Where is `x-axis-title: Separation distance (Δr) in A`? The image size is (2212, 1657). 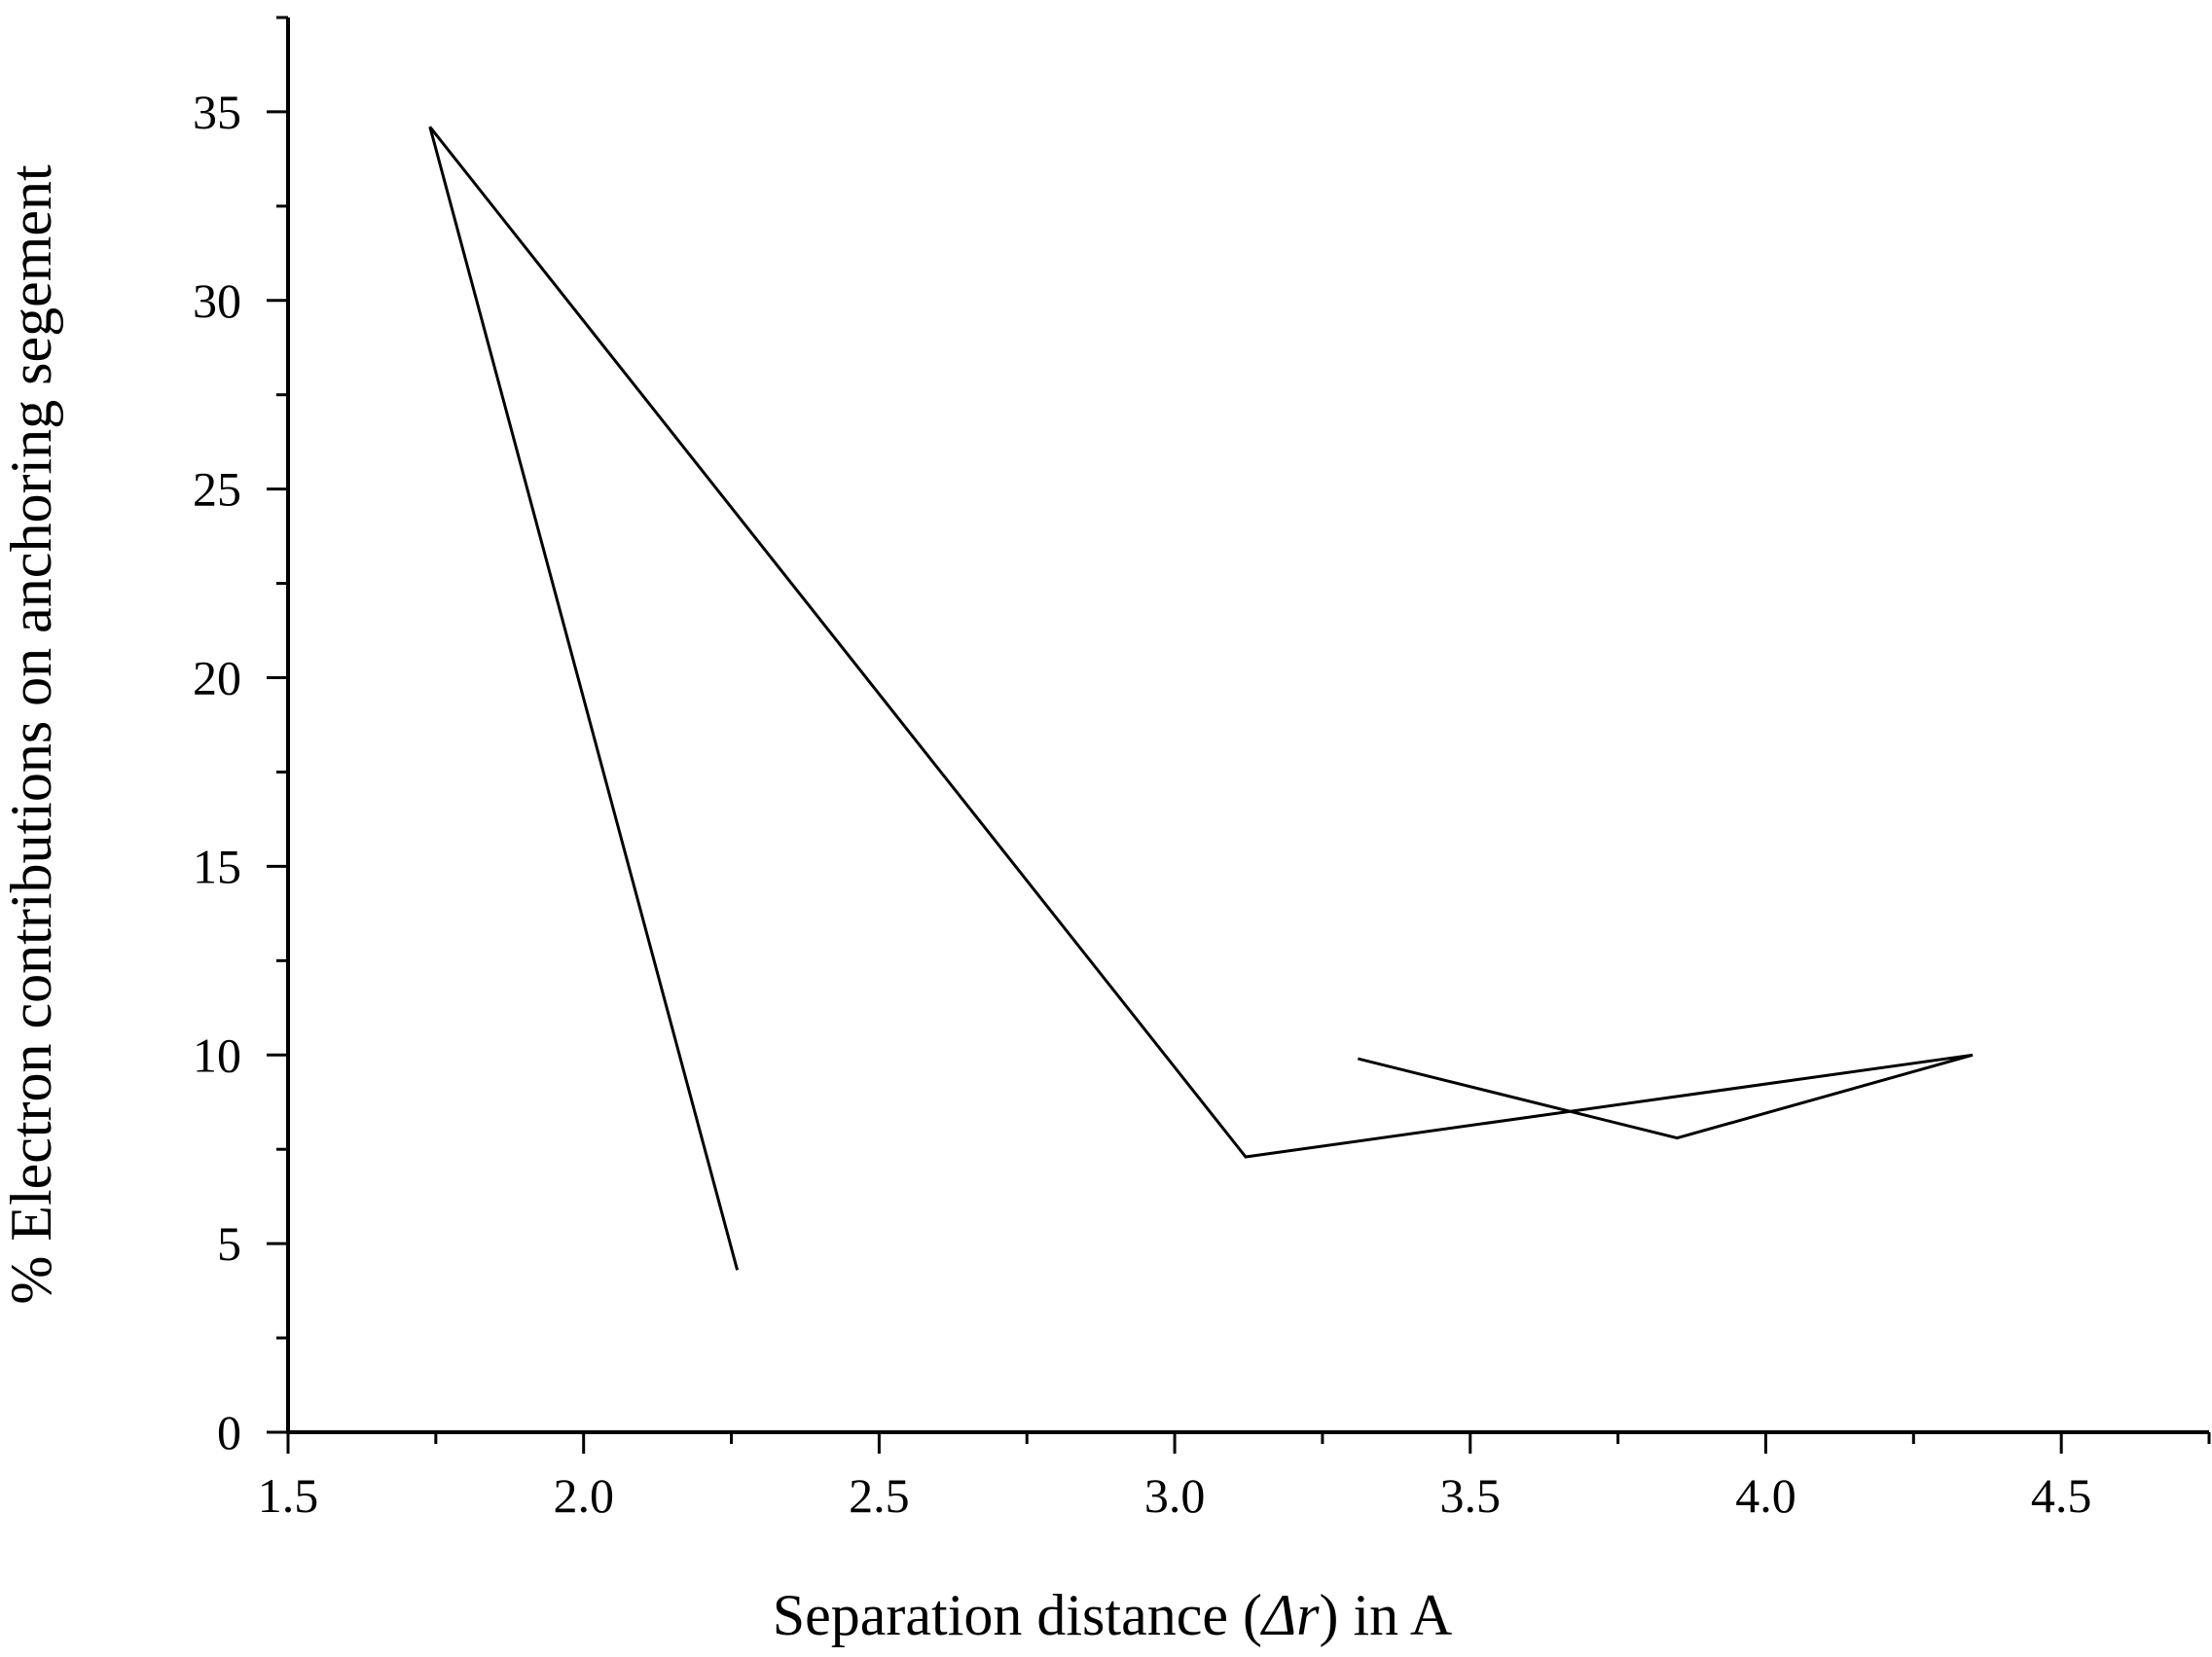 x-axis-title: Separation distance (Δr) in A is located at coordinates (1113, 1615).